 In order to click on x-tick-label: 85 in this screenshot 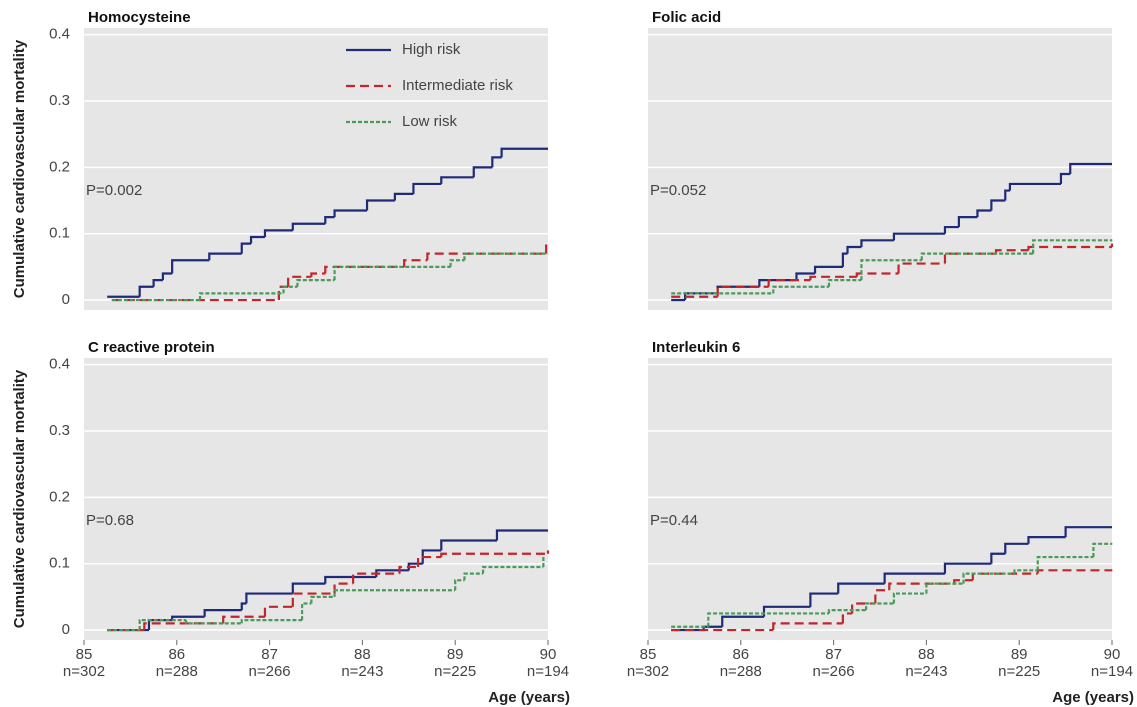, I will do `click(648, 654)`.